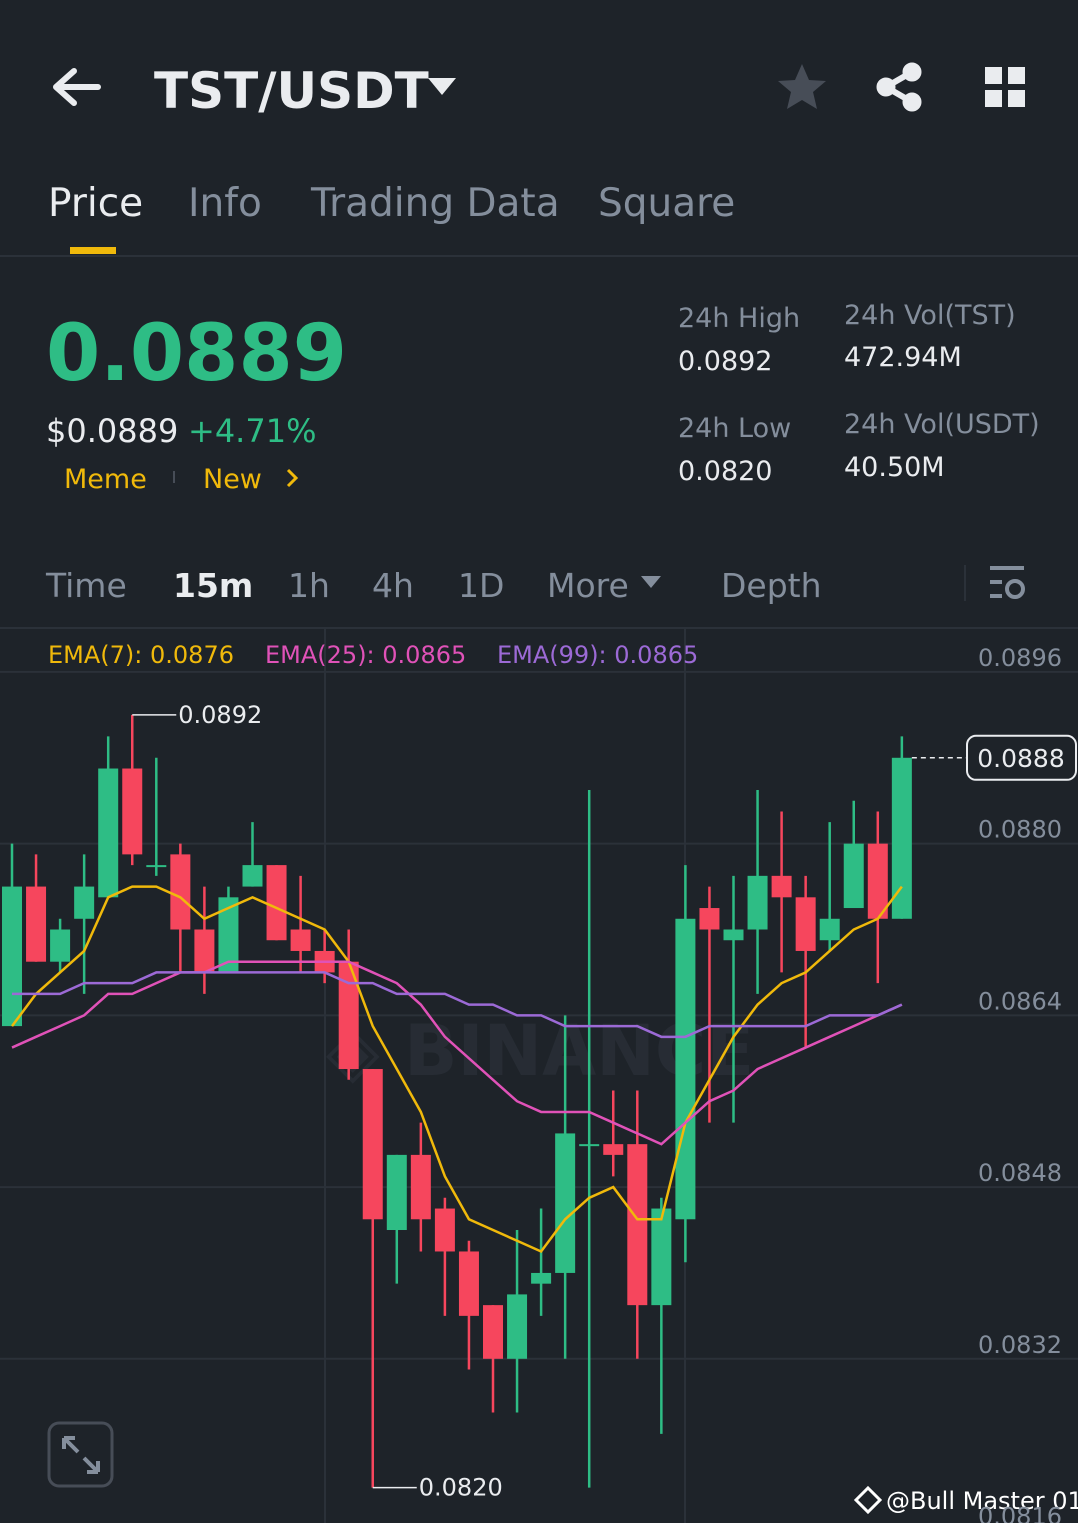 Image resolution: width=1078 pixels, height=1523 pixels. What do you see at coordinates (903, 357) in the screenshot?
I see `stat-value: 472.94M` at bounding box center [903, 357].